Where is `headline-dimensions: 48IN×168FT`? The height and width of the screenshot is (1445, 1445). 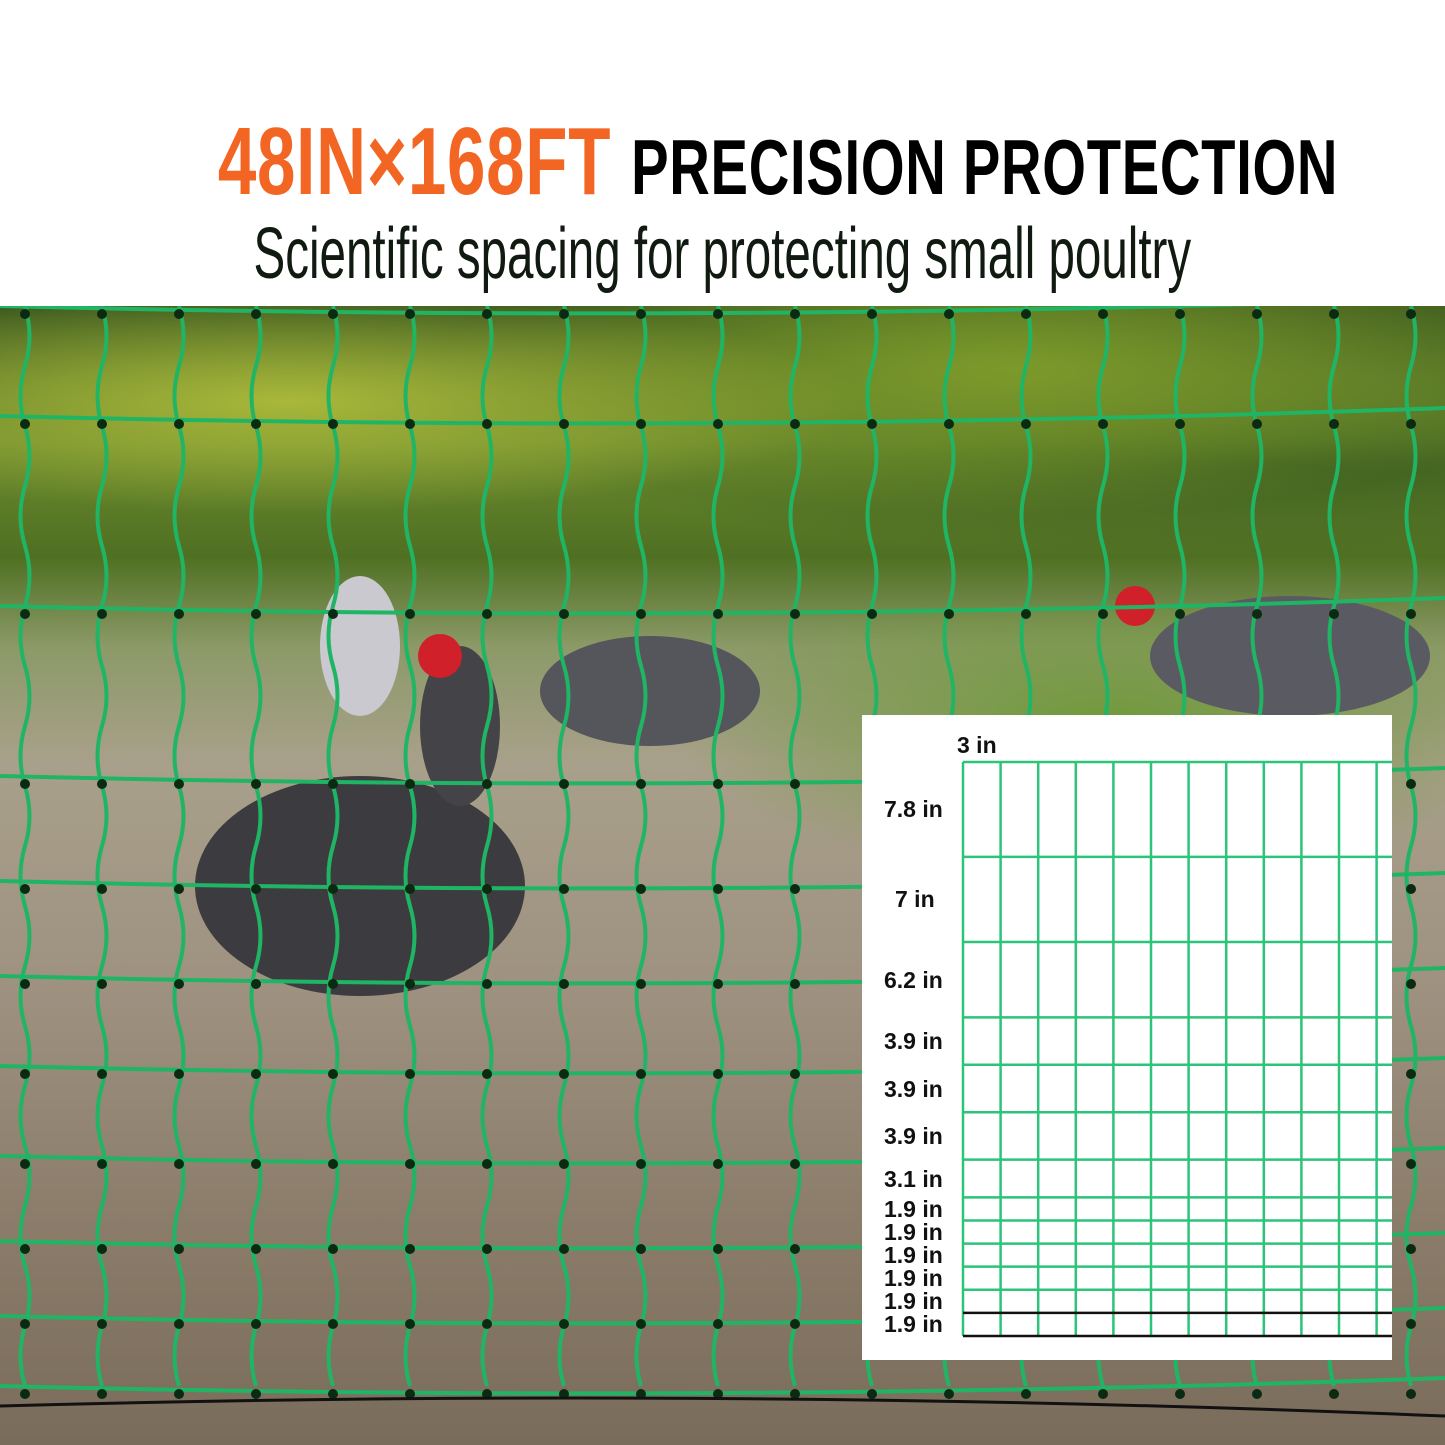
headline-dimensions: 48IN×168FT is located at coordinates (414, 161).